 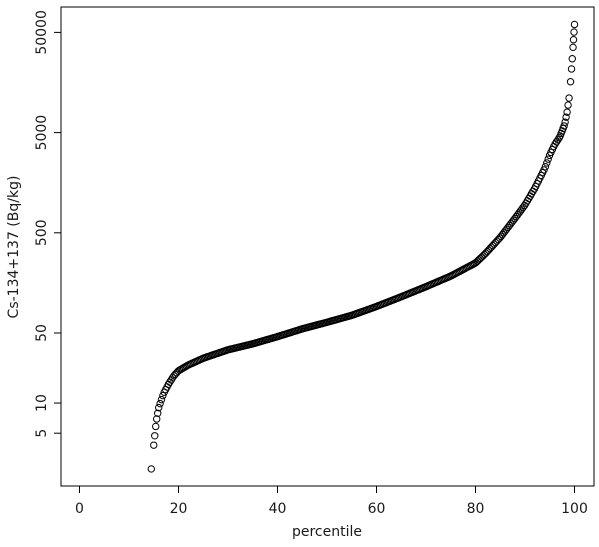 What do you see at coordinates (42, 433) in the screenshot?
I see `y-tick-label: 5` at bounding box center [42, 433].